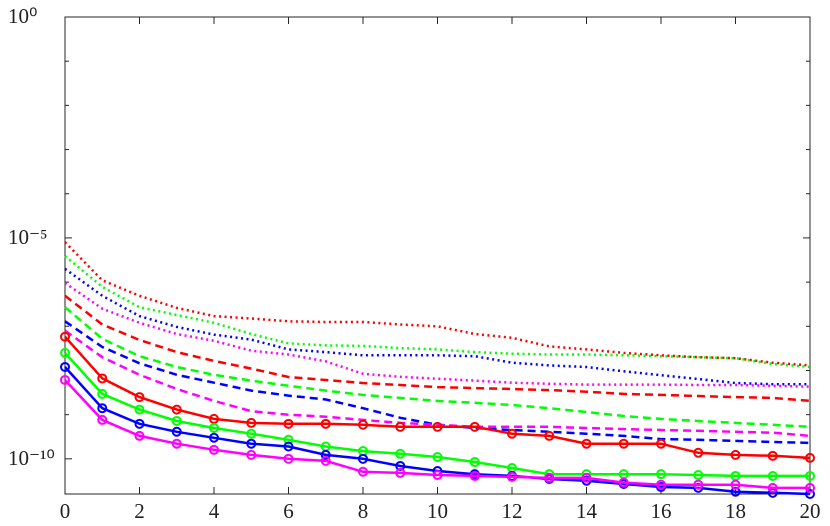 The height and width of the screenshot is (526, 830). Describe the element at coordinates (363, 511) in the screenshot. I see `x-tick-label: 8` at that location.